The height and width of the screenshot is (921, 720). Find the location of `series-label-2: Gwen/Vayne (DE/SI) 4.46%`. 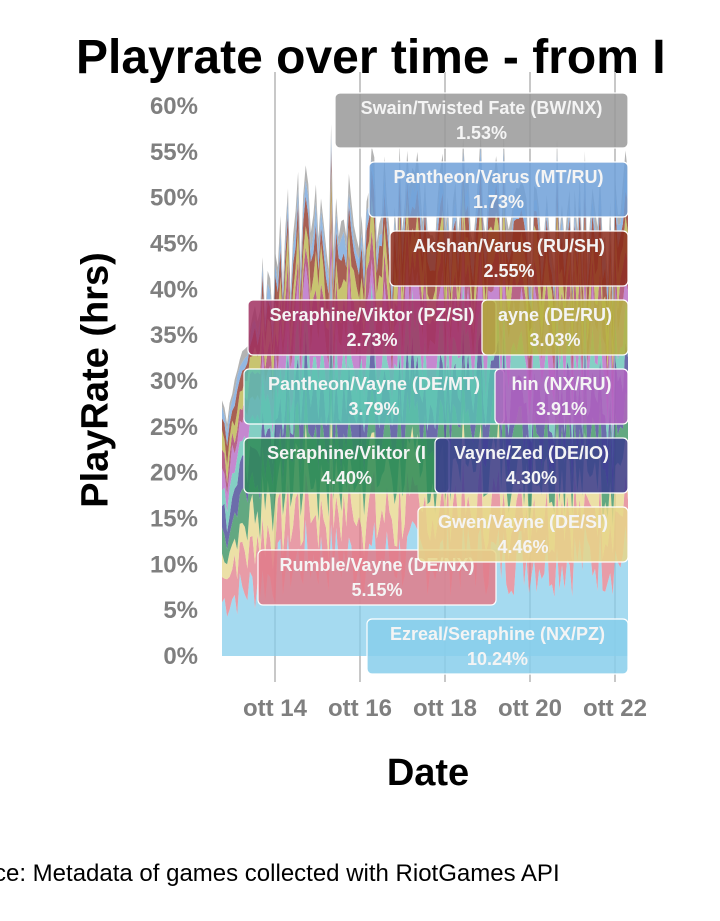

series-label-2: Gwen/Vayne (DE/SI) 4.46% is located at coordinates (523, 534).